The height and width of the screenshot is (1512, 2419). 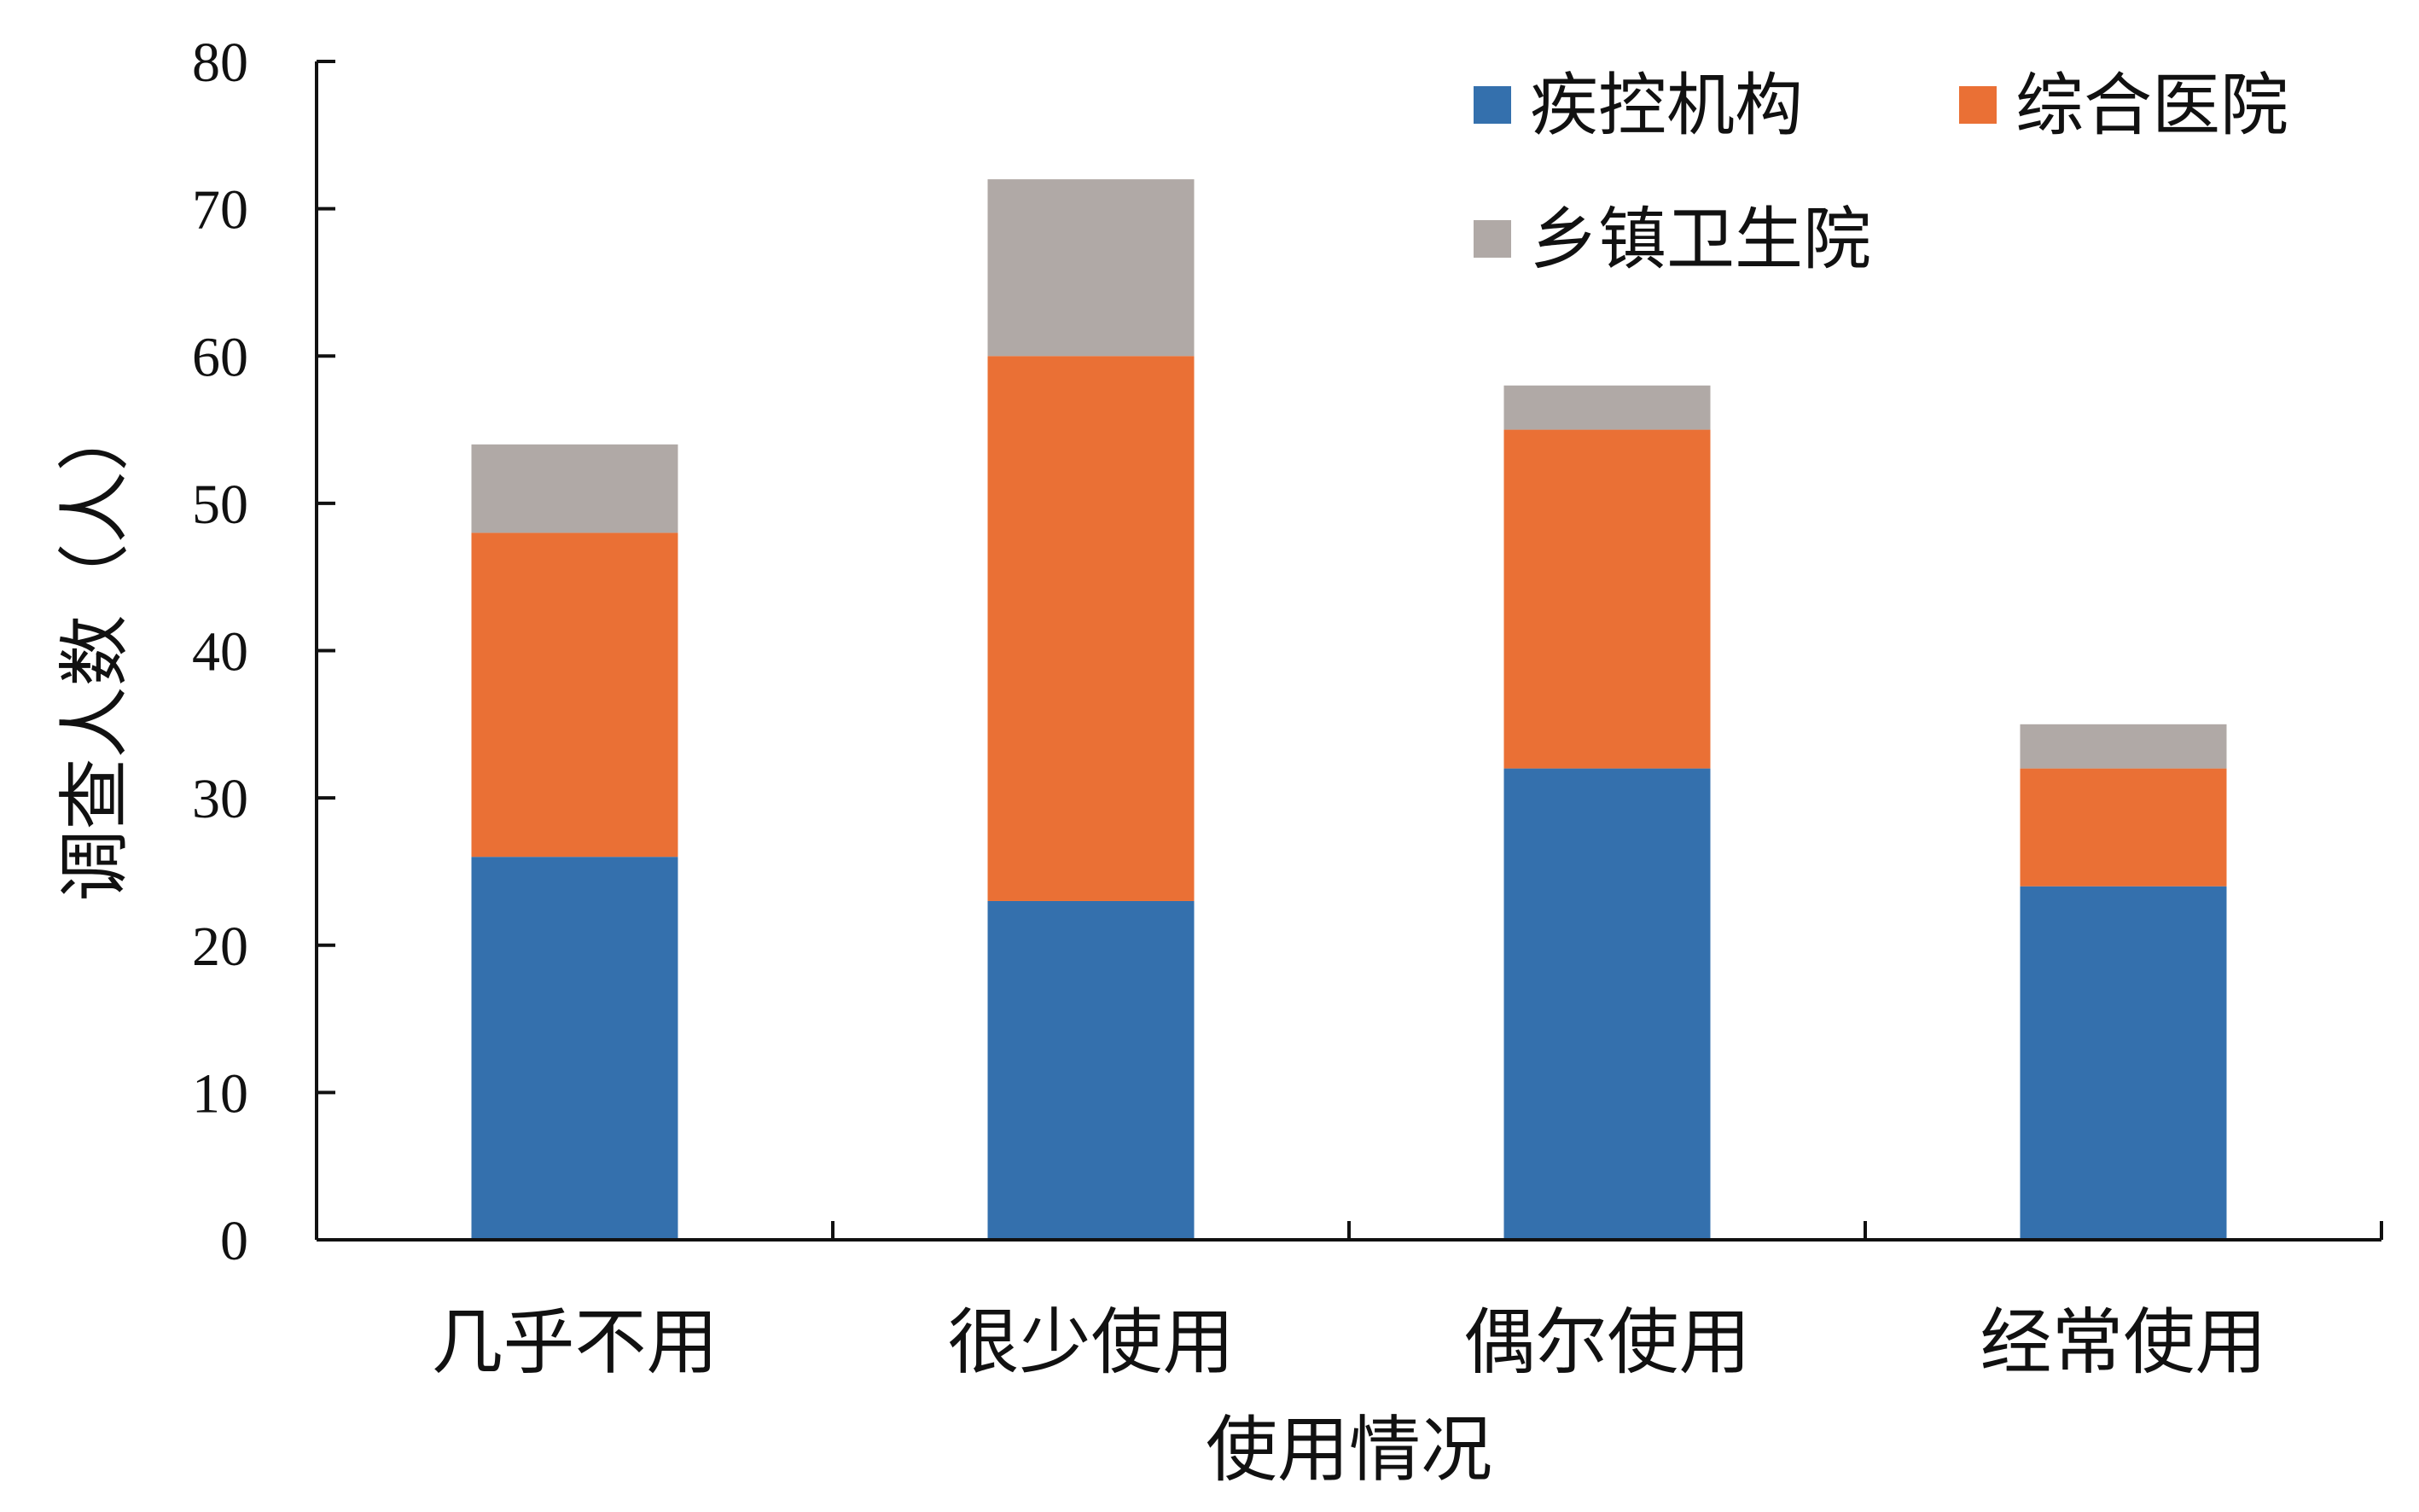 What do you see at coordinates (1701, 239) in the screenshot?
I see `legend-label: 乡镇卫生院` at bounding box center [1701, 239].